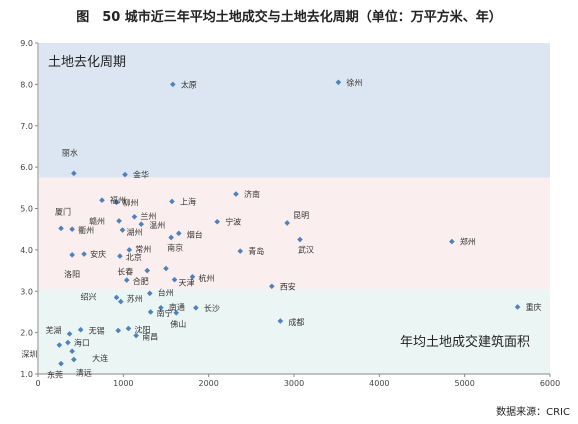  I want to click on point-东莞, so click(61, 363).